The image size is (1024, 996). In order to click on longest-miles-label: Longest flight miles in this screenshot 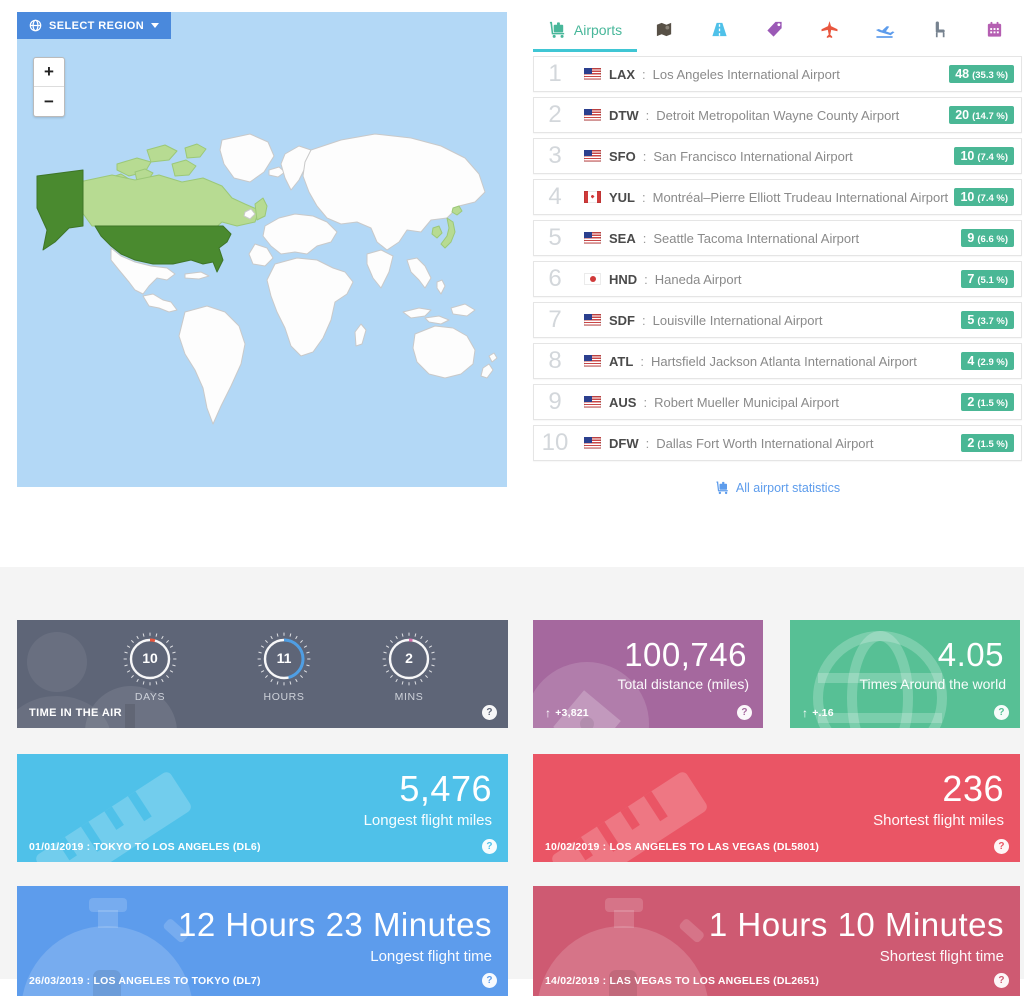, I will do `click(427, 820)`.